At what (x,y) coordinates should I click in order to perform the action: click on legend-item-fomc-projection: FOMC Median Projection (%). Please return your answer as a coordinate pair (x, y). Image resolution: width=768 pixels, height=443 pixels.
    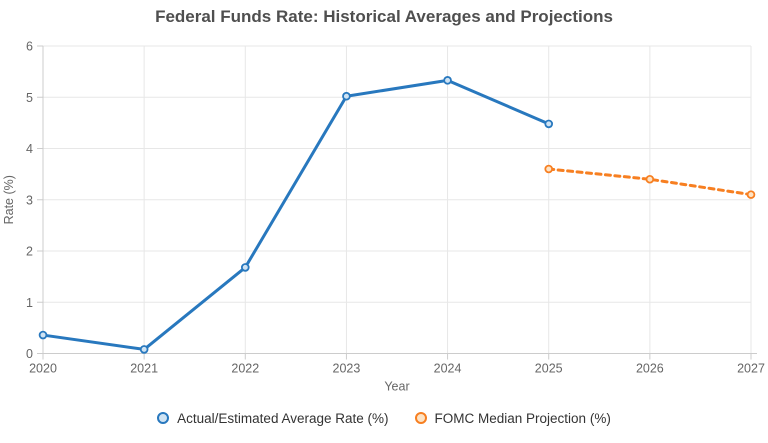
    Looking at the image, I should click on (512, 418).